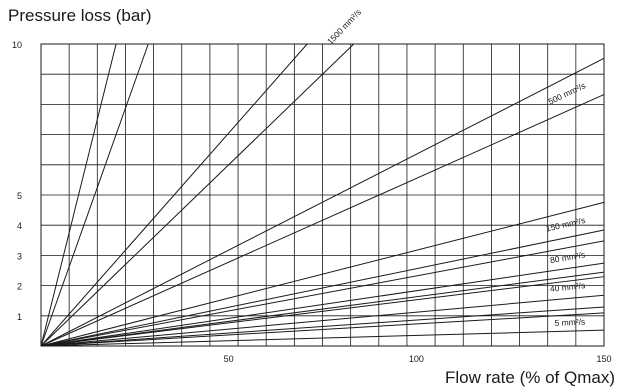 This screenshot has height=391, width=619. What do you see at coordinates (567, 287) in the screenshot?
I see `band-label: 40 mm²/s` at bounding box center [567, 287].